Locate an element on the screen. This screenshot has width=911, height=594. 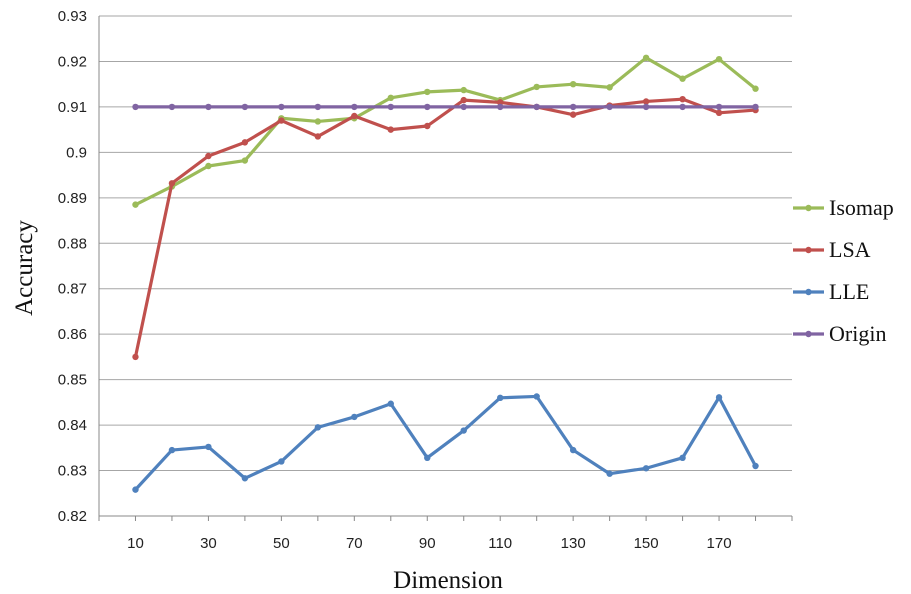
y-tick-label: 0.91 is located at coordinates (72, 107).